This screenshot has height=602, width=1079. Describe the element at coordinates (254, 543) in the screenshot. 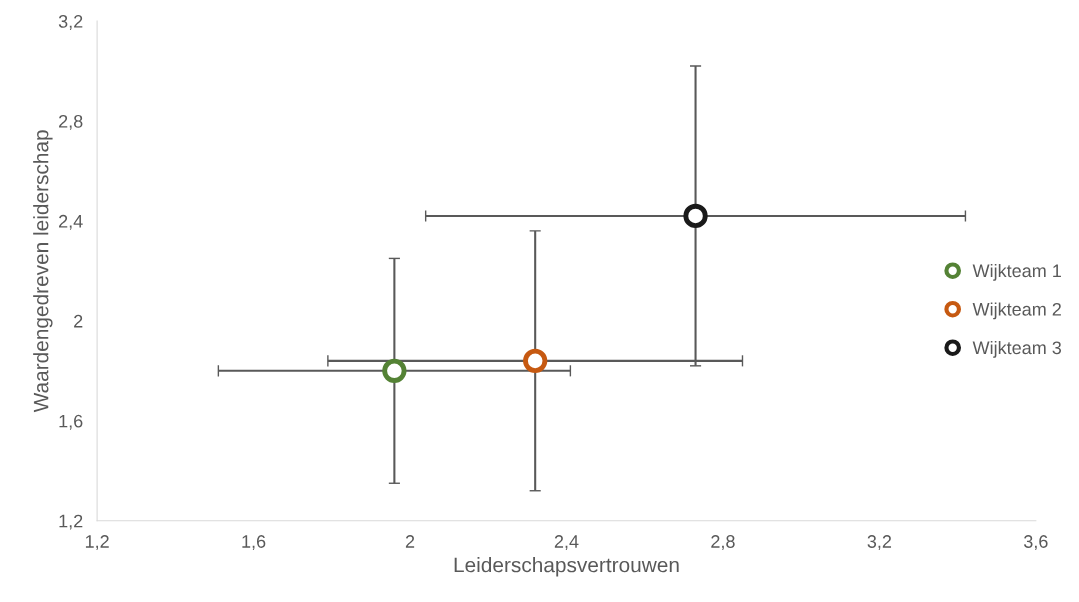

I see `x-tick-label: 1,6` at that location.